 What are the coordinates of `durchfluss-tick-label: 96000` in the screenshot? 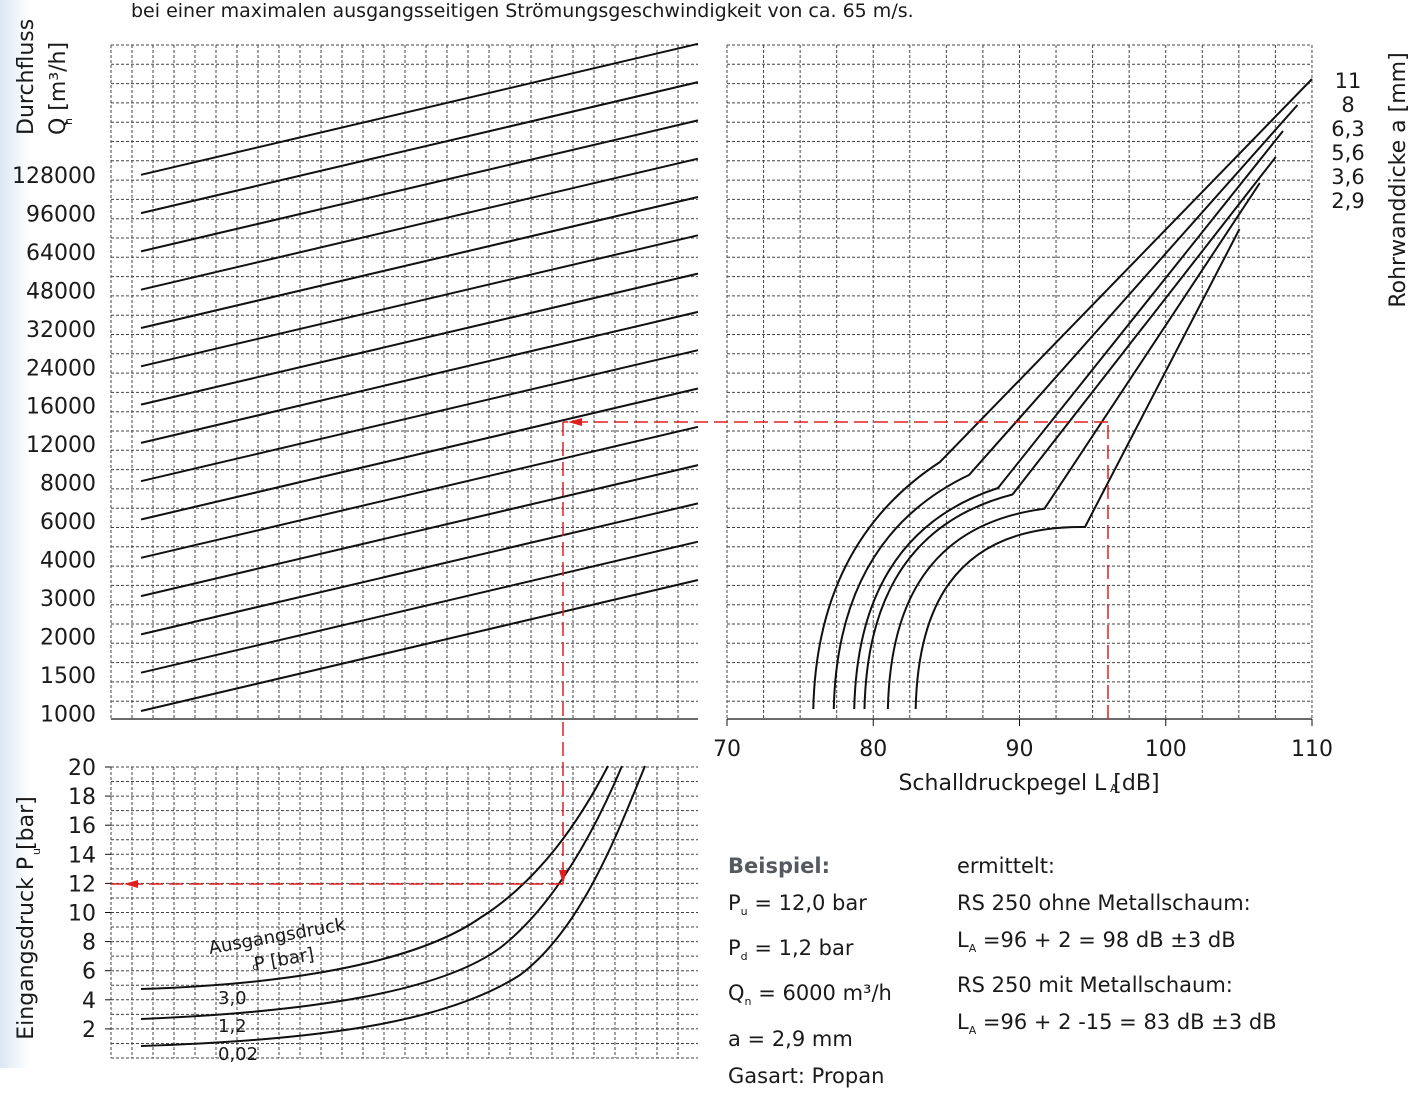 It's located at (61, 214).